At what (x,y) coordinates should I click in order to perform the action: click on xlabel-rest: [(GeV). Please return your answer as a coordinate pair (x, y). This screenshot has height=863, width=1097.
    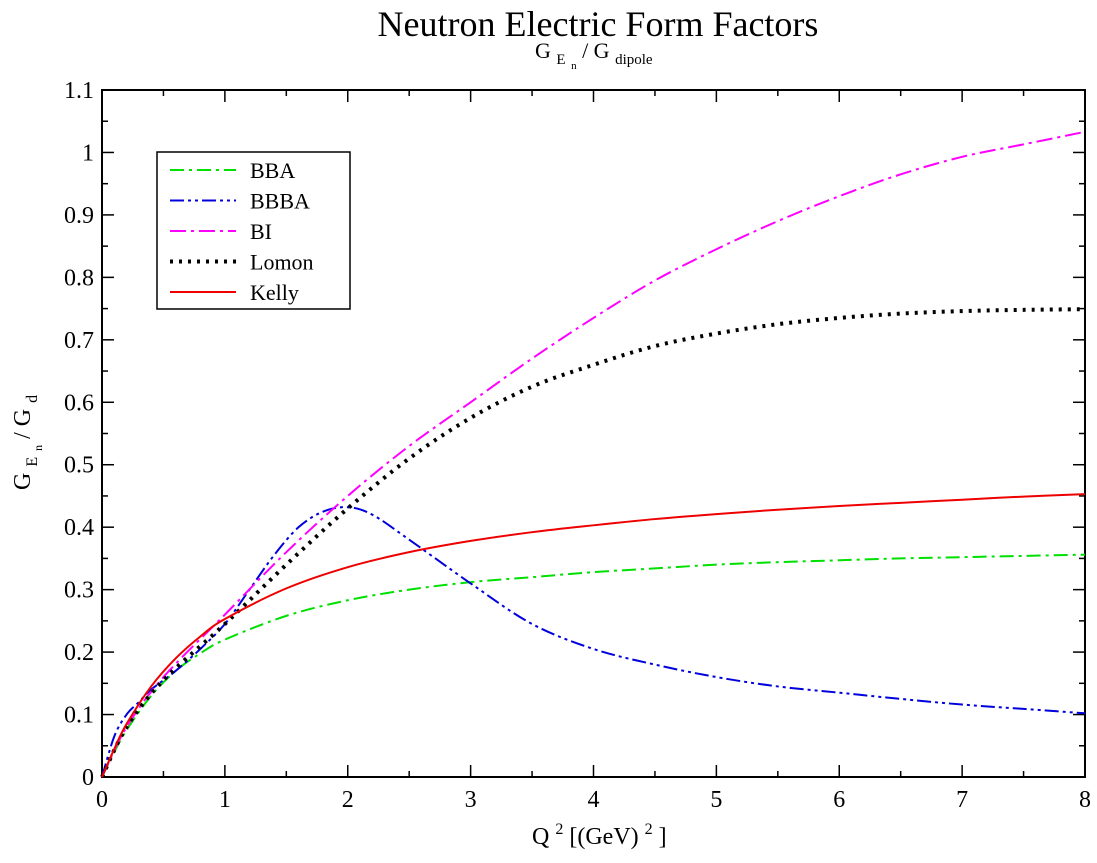
    Looking at the image, I should click on (603, 837).